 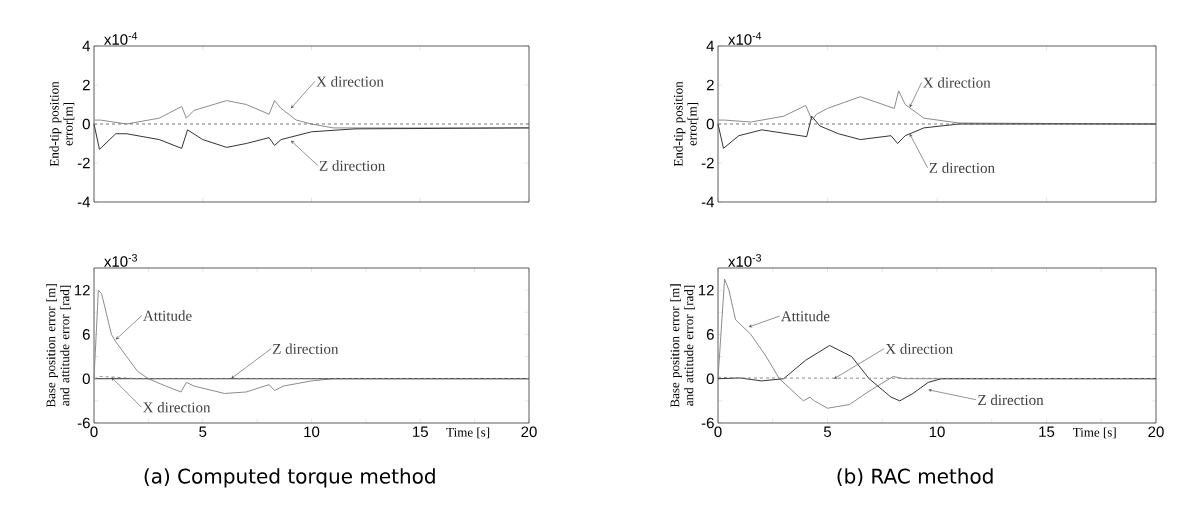 I want to click on text: (a) Computed torque method, so click(x=289, y=478).